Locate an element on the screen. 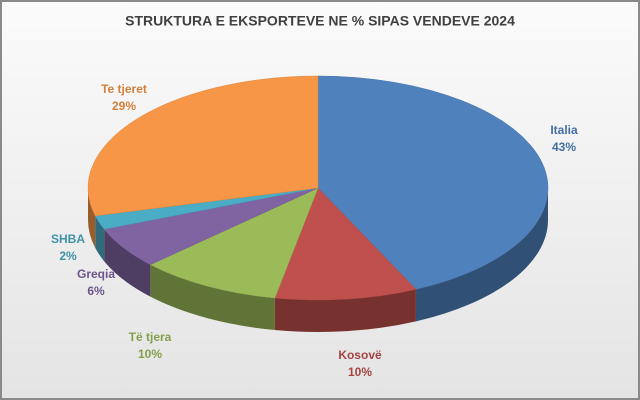 Image resolution: width=640 pixels, height=400 pixels. slice-label: Te tjeret is located at coordinates (124, 89).